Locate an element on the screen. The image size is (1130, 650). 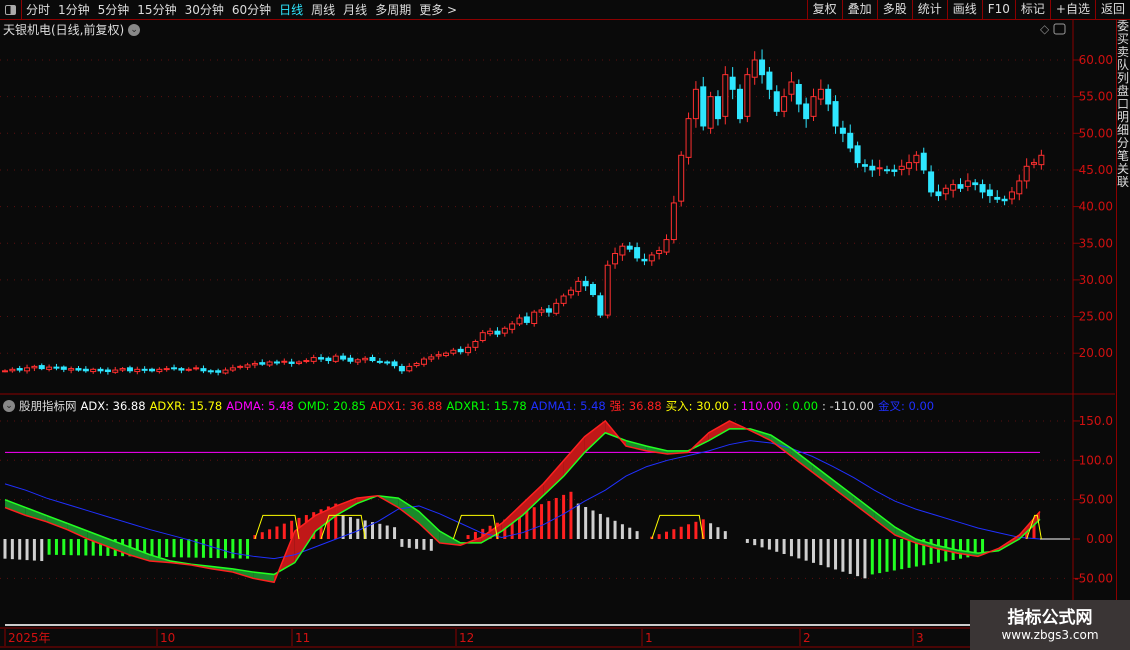
period-tab: 分时 is located at coordinates (38, 10).